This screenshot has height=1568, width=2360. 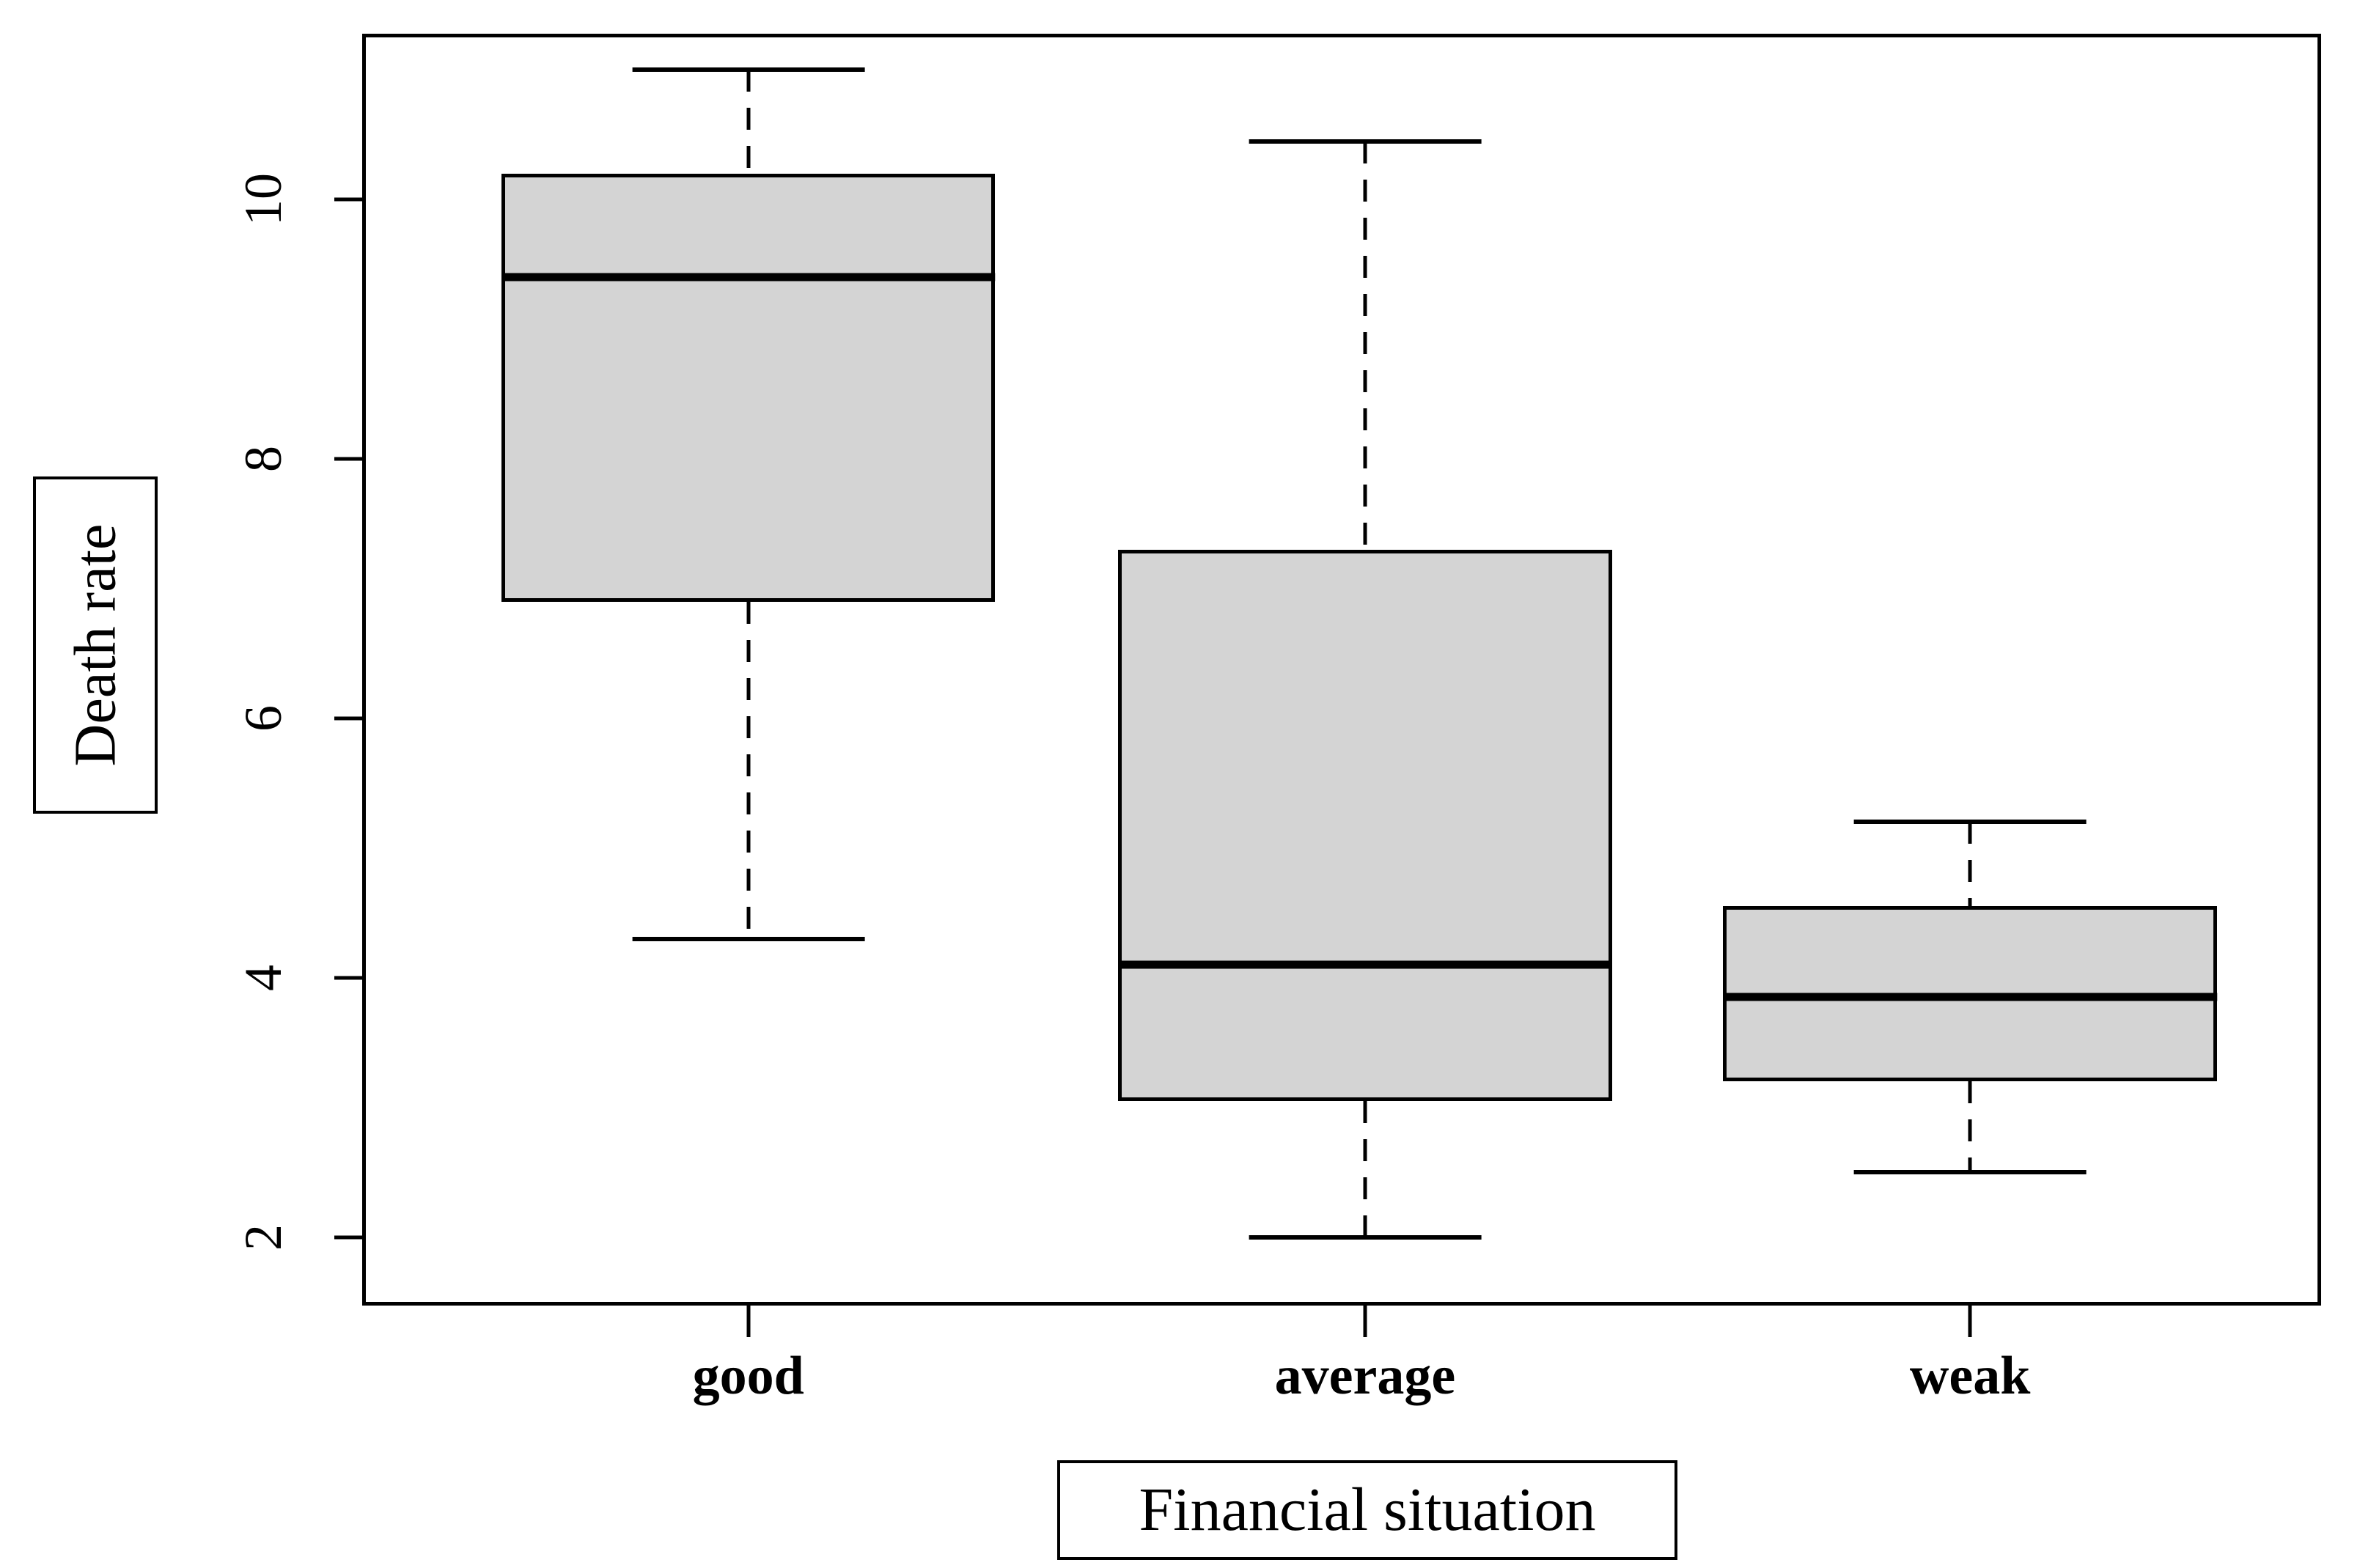 I want to click on x-axis-label-box: Financial situation, so click(x=1367, y=1510).